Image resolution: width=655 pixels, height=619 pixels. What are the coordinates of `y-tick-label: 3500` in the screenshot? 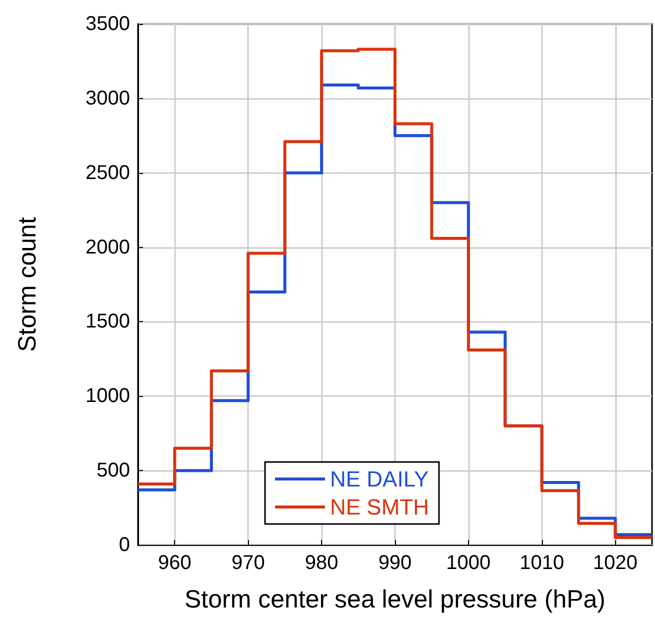 It's located at (108, 24).